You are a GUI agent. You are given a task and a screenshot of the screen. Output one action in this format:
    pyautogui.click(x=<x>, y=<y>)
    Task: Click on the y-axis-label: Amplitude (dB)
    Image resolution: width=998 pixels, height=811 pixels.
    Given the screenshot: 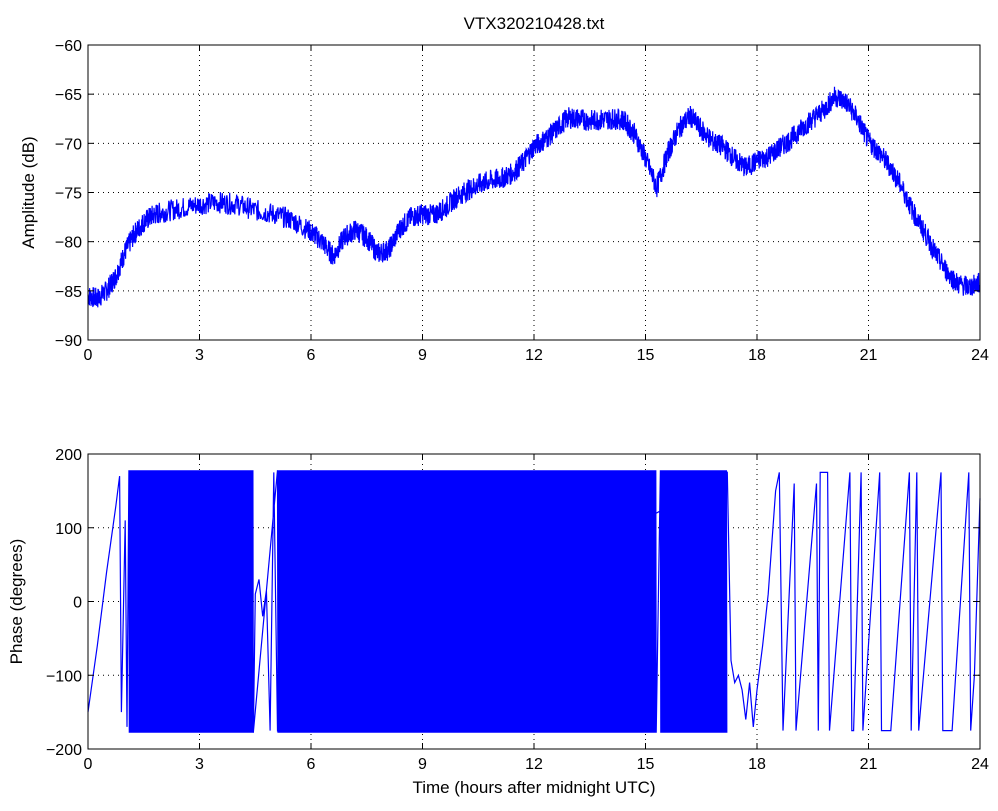 What is the action you would take?
    pyautogui.click(x=28, y=192)
    